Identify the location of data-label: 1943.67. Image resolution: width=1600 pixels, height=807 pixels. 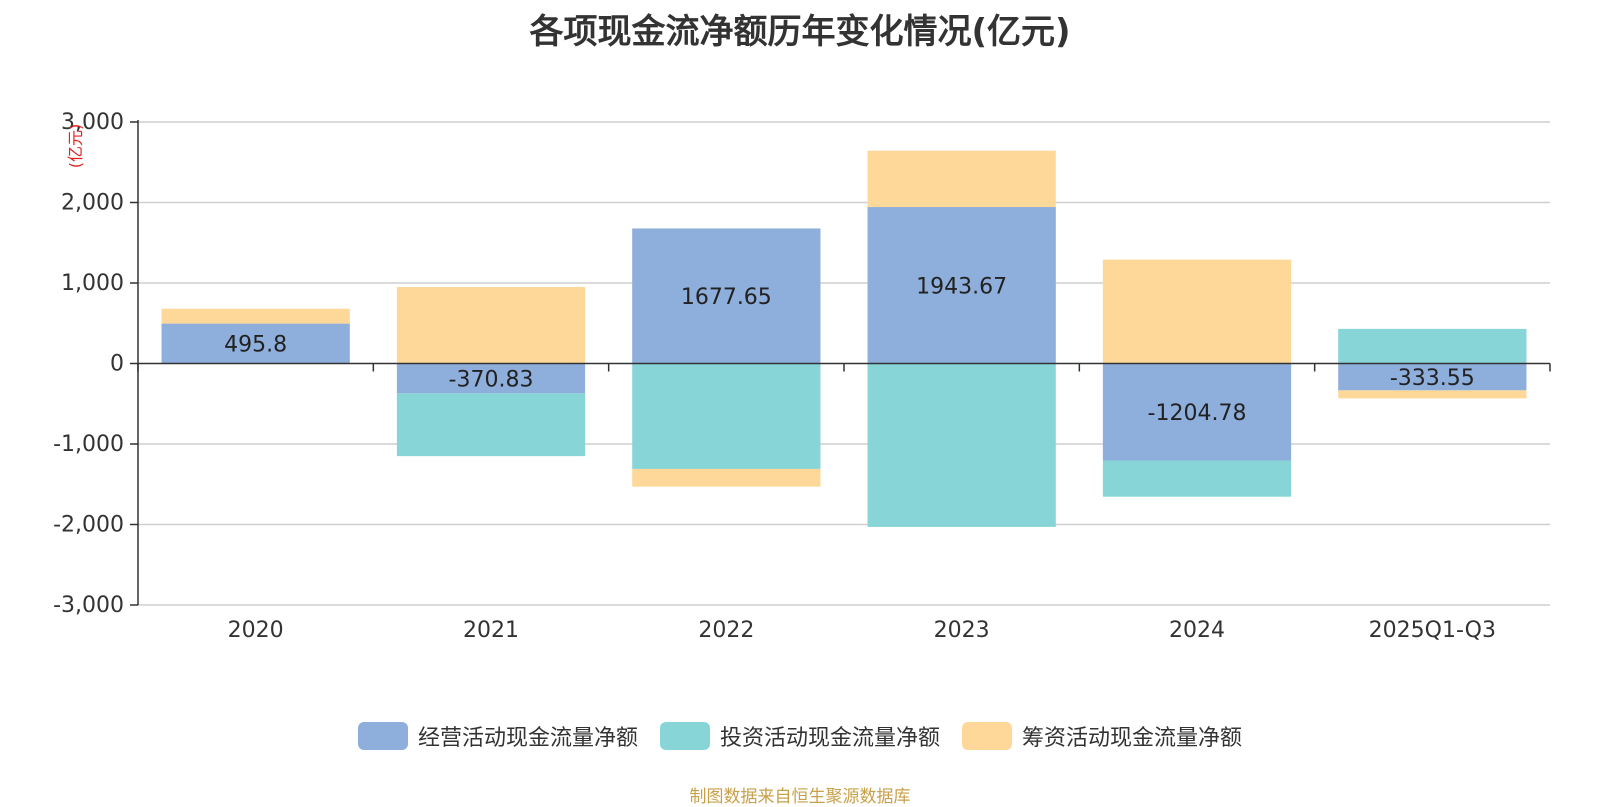
(961, 286).